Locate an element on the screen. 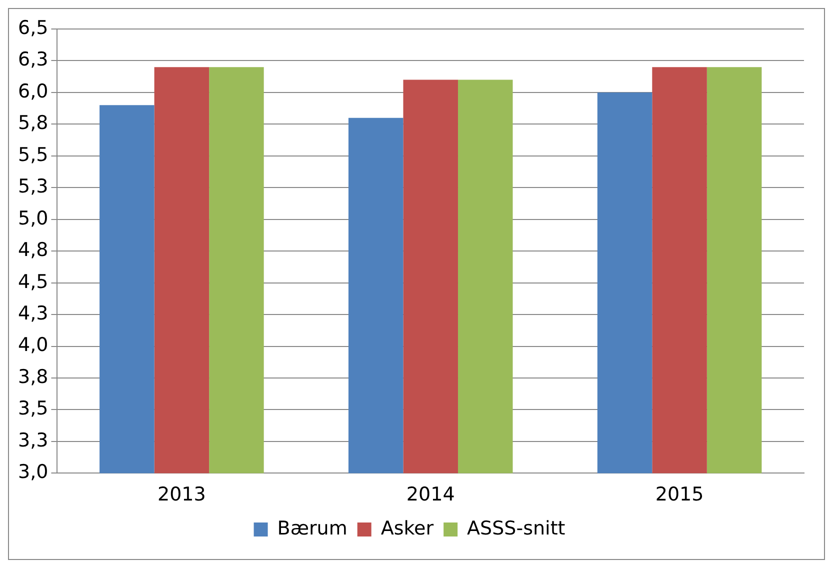  y-tick-label: 6,5 is located at coordinates (33, 27).